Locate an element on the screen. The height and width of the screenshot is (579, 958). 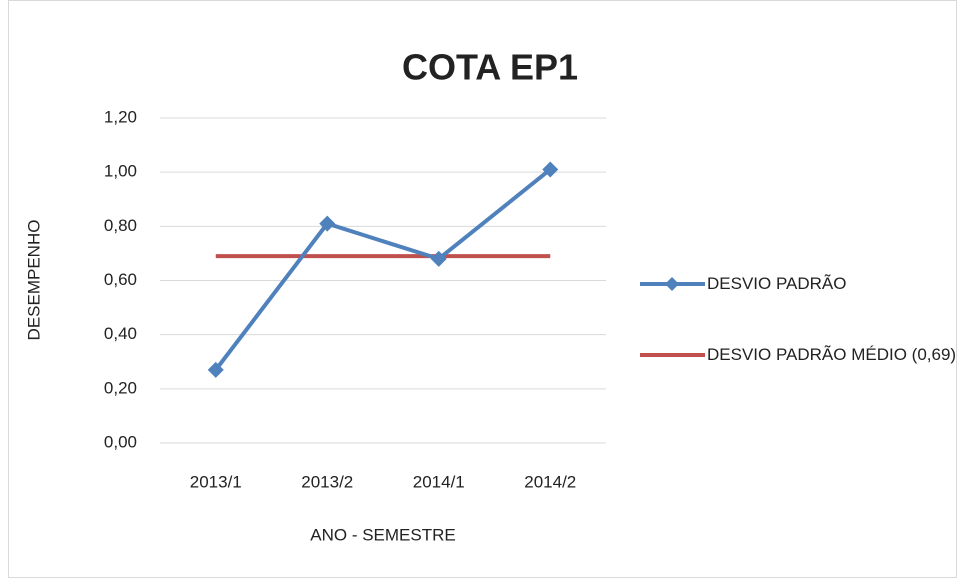
y-tick-label: 0,00 is located at coordinates (120, 441).